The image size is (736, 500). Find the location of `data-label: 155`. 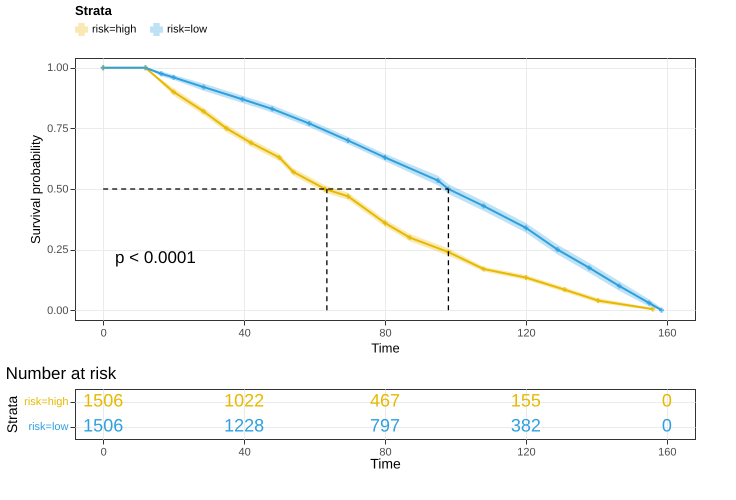

data-label: 155 is located at coordinates (525, 400).